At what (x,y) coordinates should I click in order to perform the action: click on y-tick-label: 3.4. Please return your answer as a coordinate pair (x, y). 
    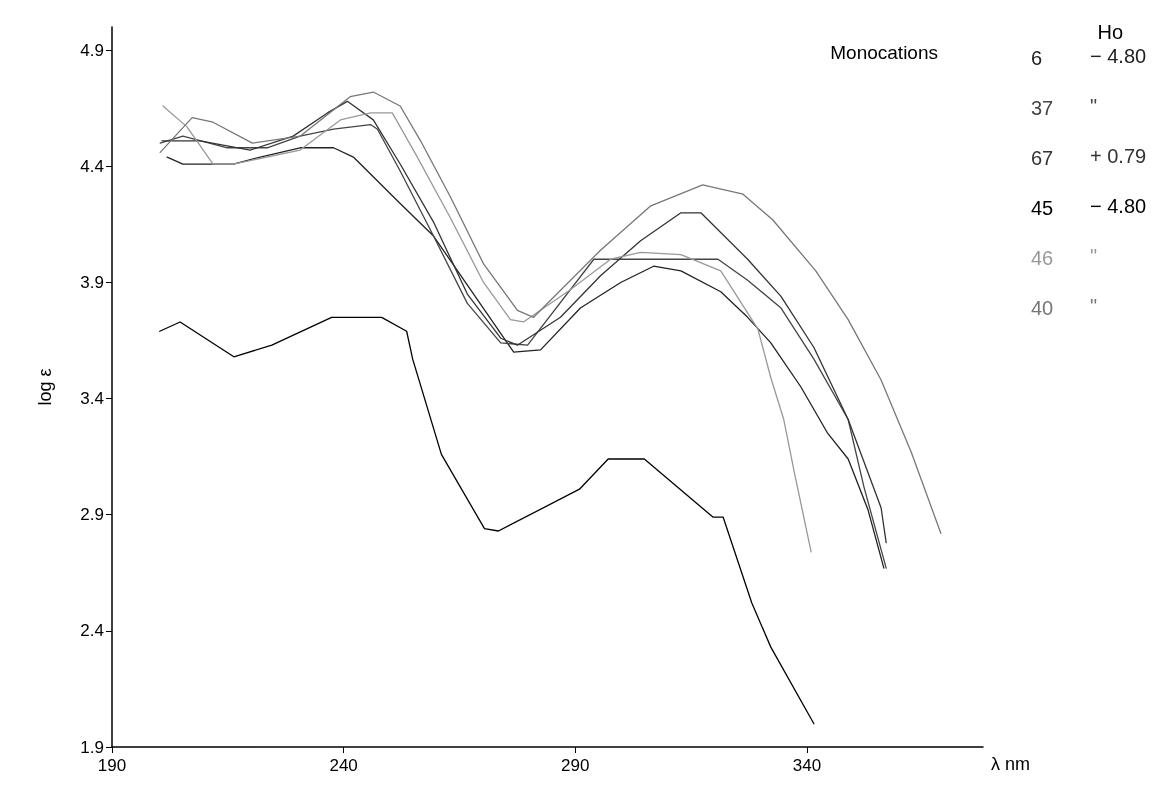
    Looking at the image, I should click on (92, 399).